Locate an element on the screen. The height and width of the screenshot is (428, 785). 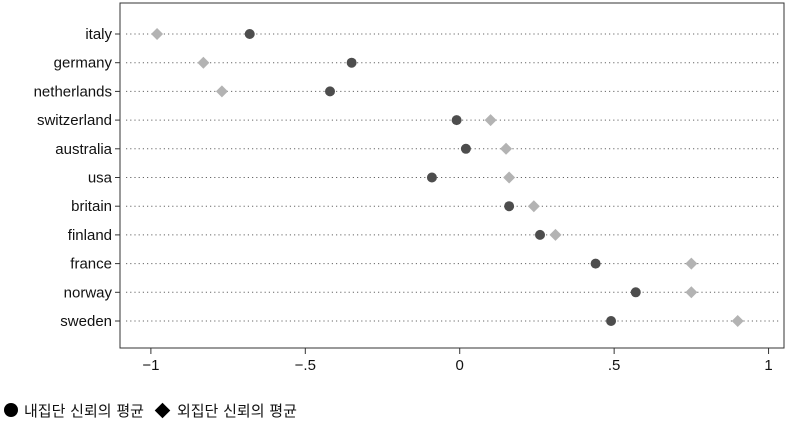
y-tick-label: italy is located at coordinates (98, 34).